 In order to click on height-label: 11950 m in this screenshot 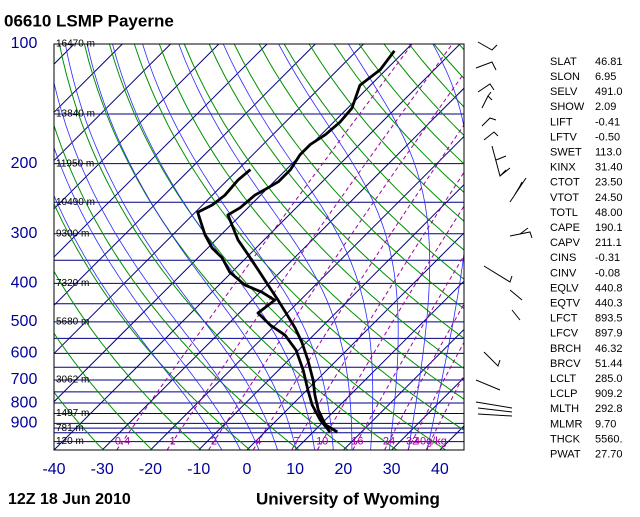, I will do `click(75, 163)`.